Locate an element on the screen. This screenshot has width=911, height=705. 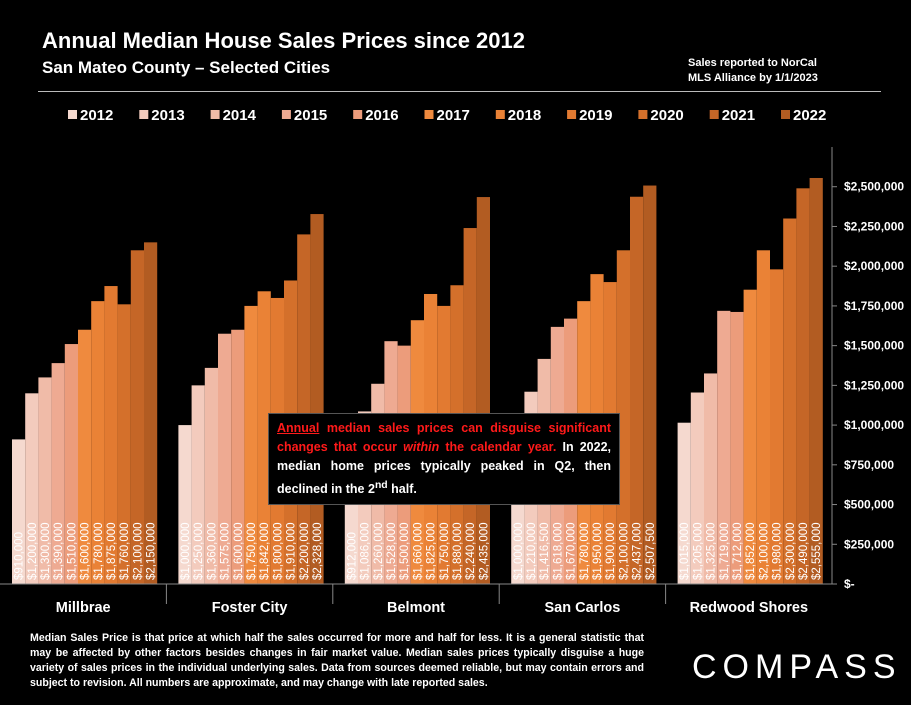
bar-san-carlos-2021 is located at coordinates (637, 390).